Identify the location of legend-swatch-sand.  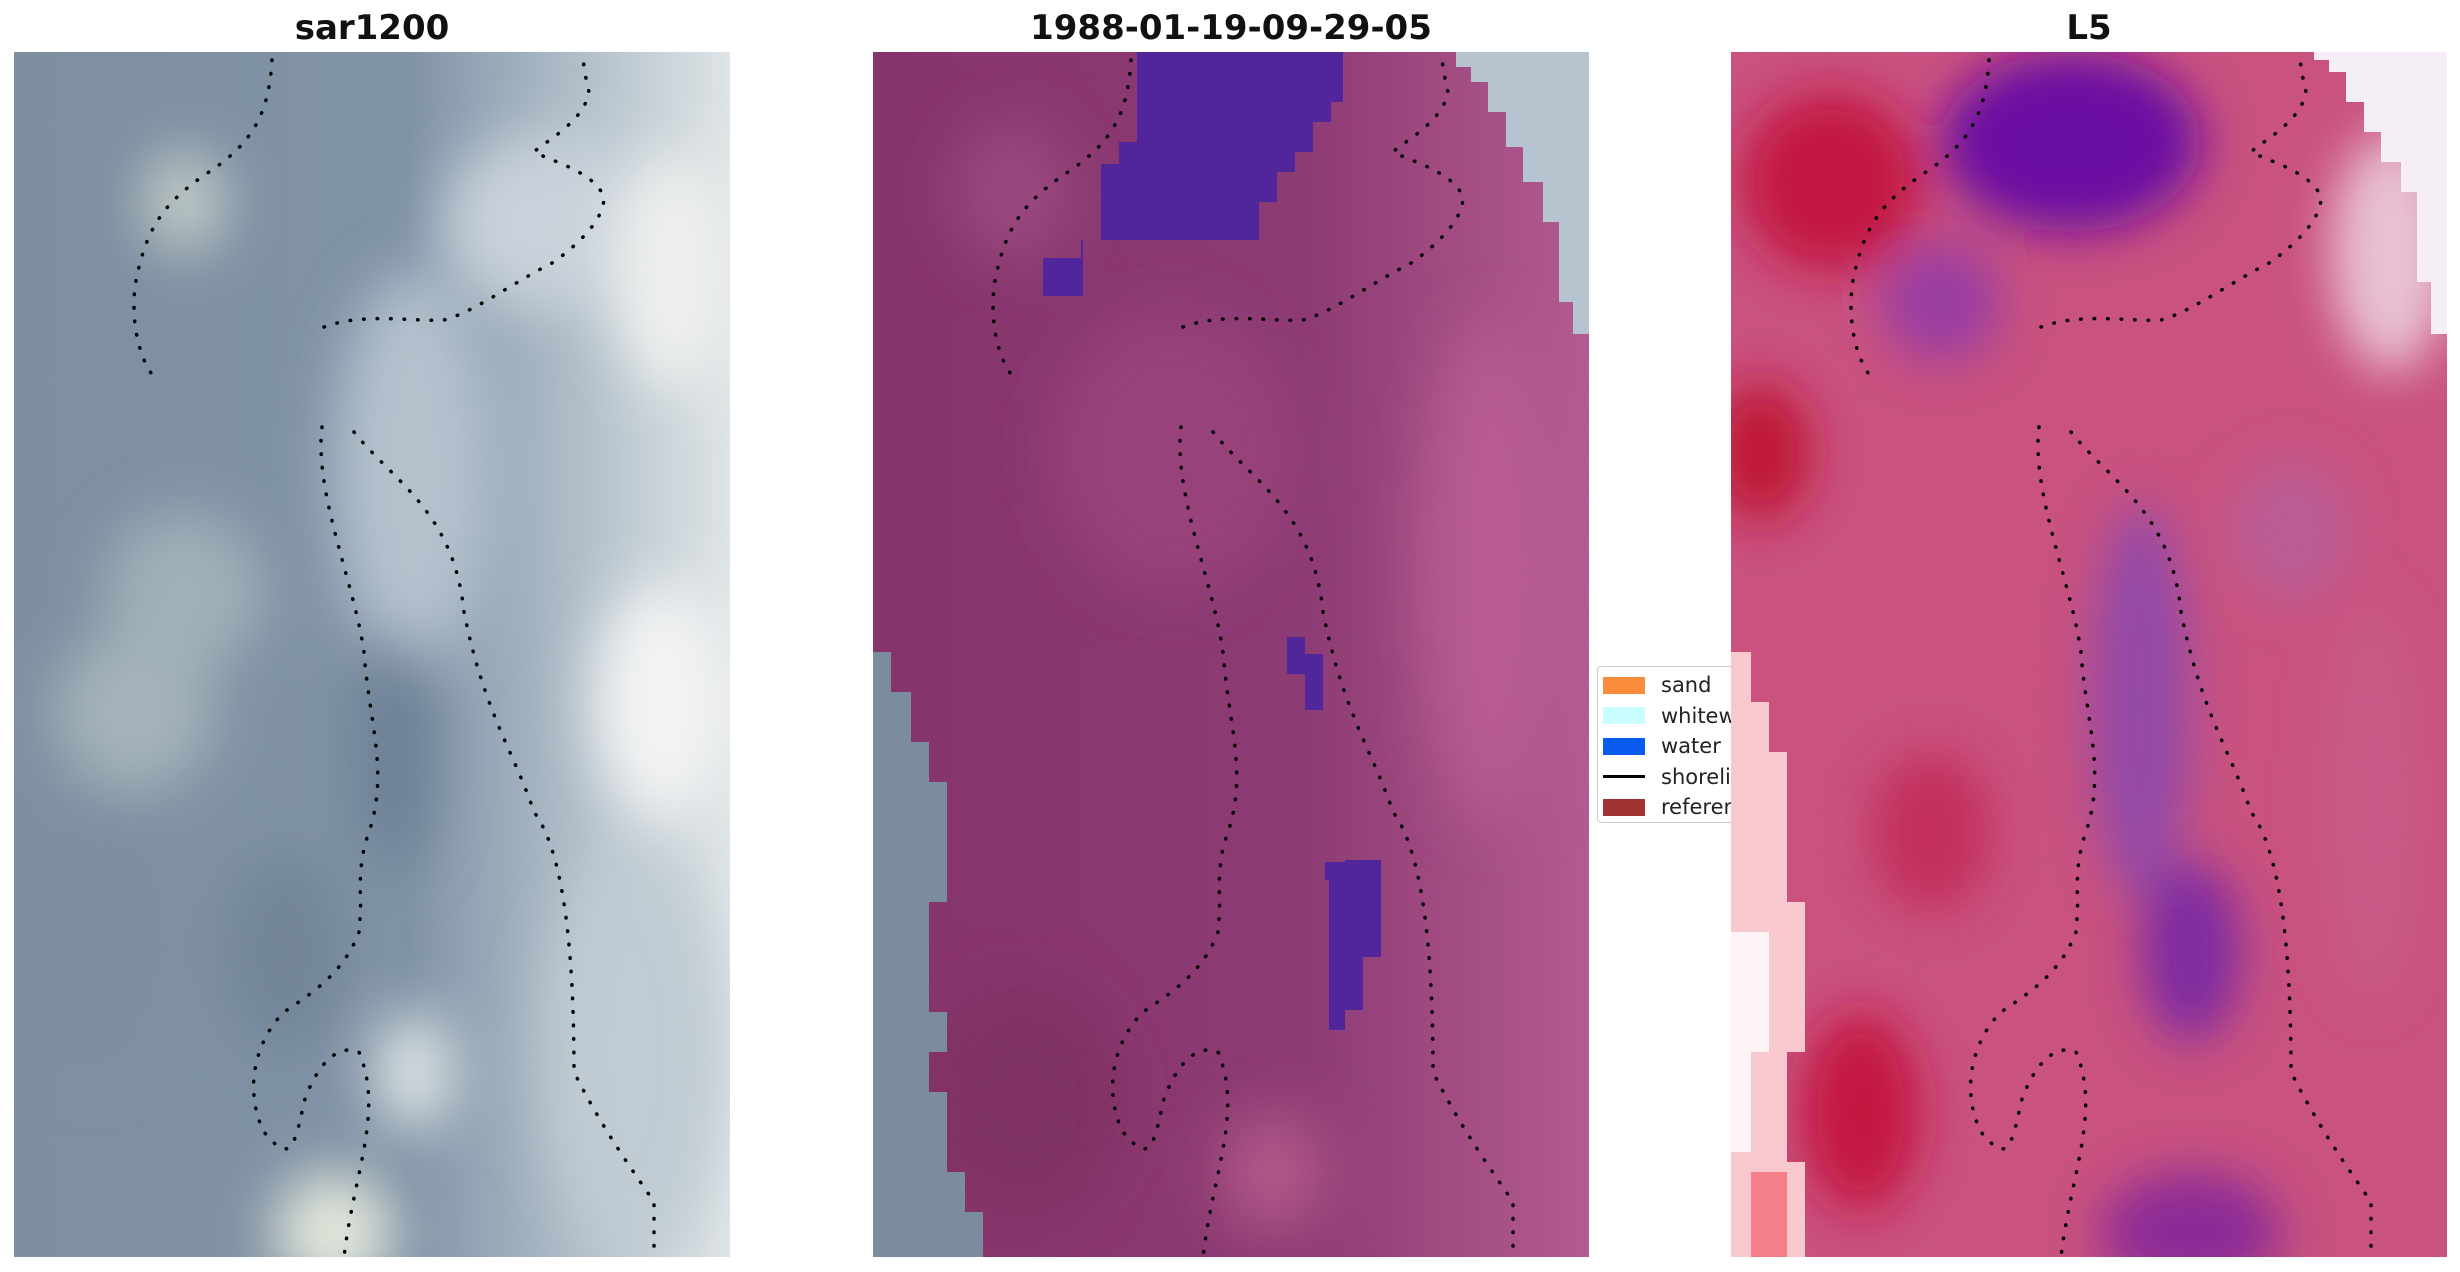
(1624, 685).